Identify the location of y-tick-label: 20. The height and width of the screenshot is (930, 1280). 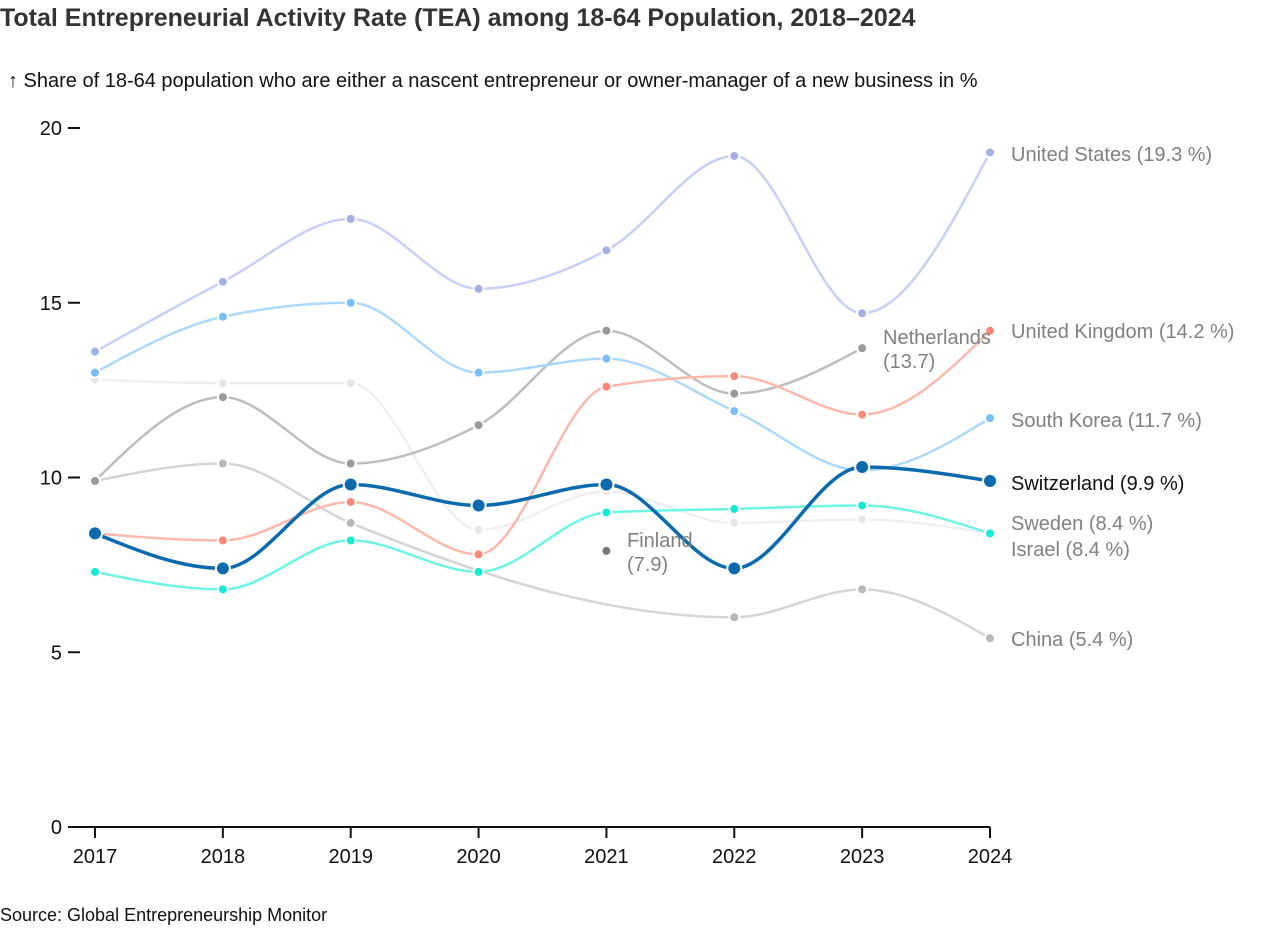
(51, 129).